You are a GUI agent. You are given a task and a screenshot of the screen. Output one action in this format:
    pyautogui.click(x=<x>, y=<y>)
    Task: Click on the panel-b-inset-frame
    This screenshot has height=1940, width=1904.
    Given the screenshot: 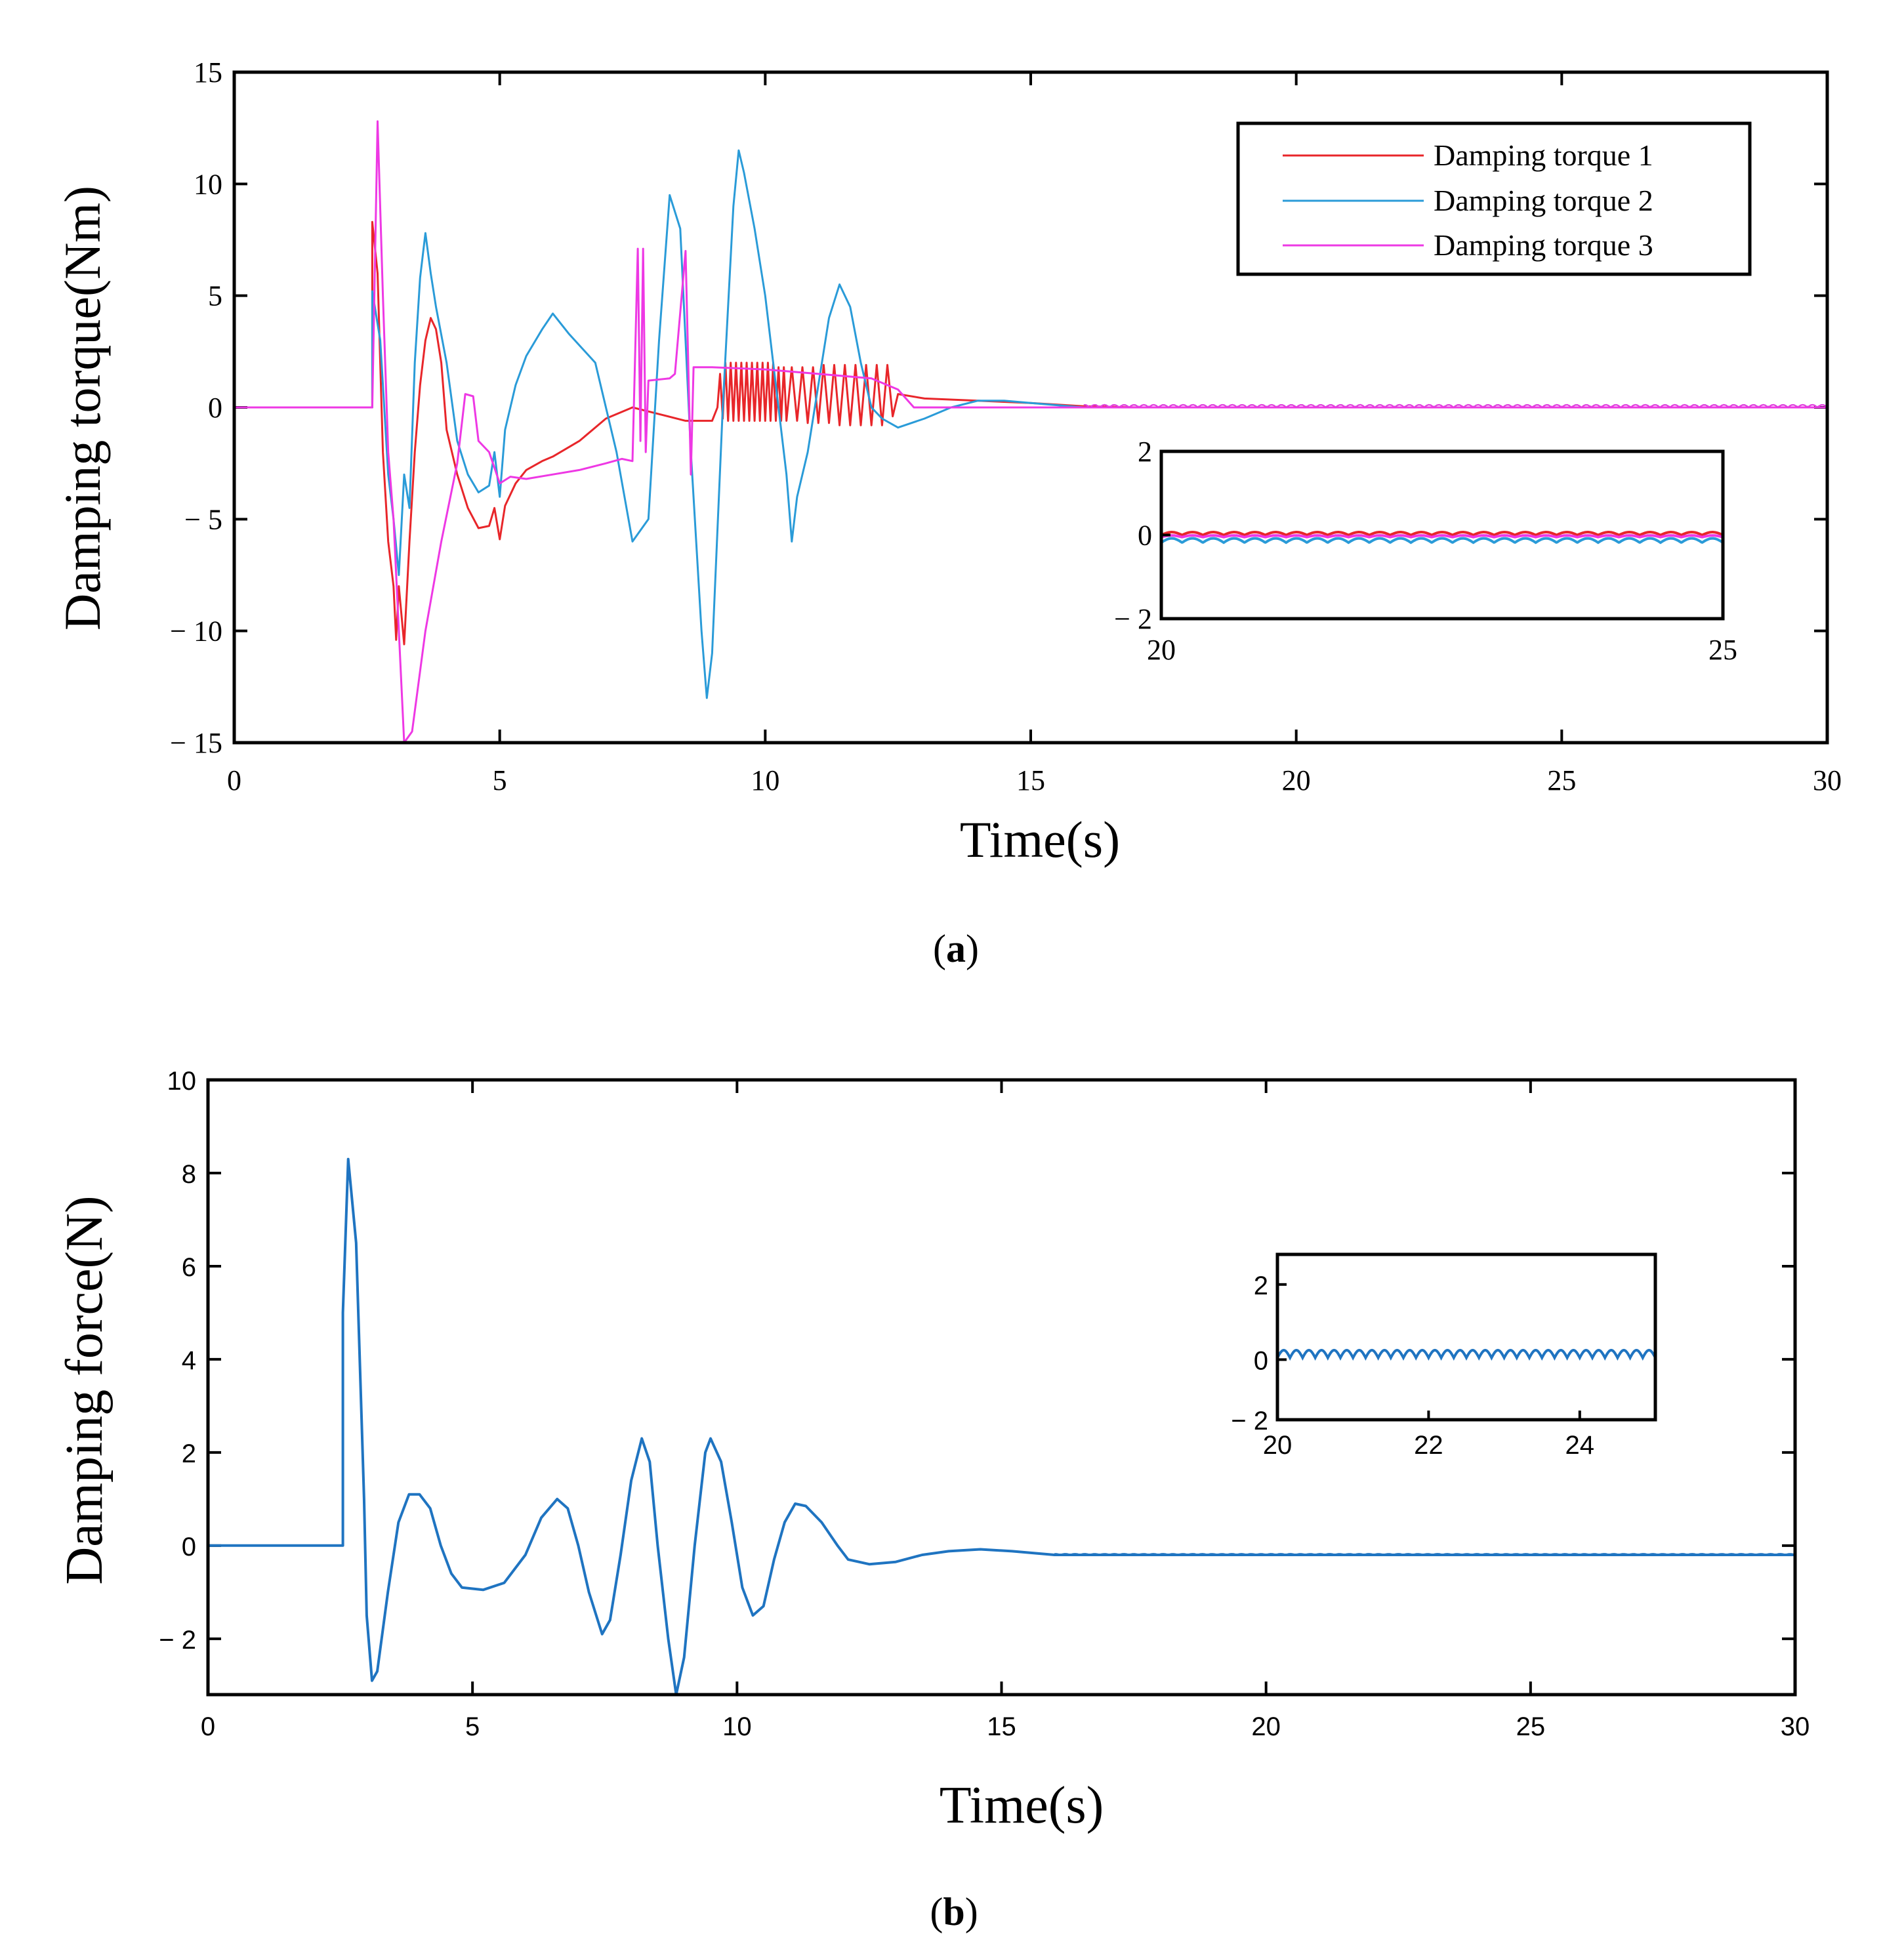 What is the action you would take?
    pyautogui.click(x=1466, y=1337)
    